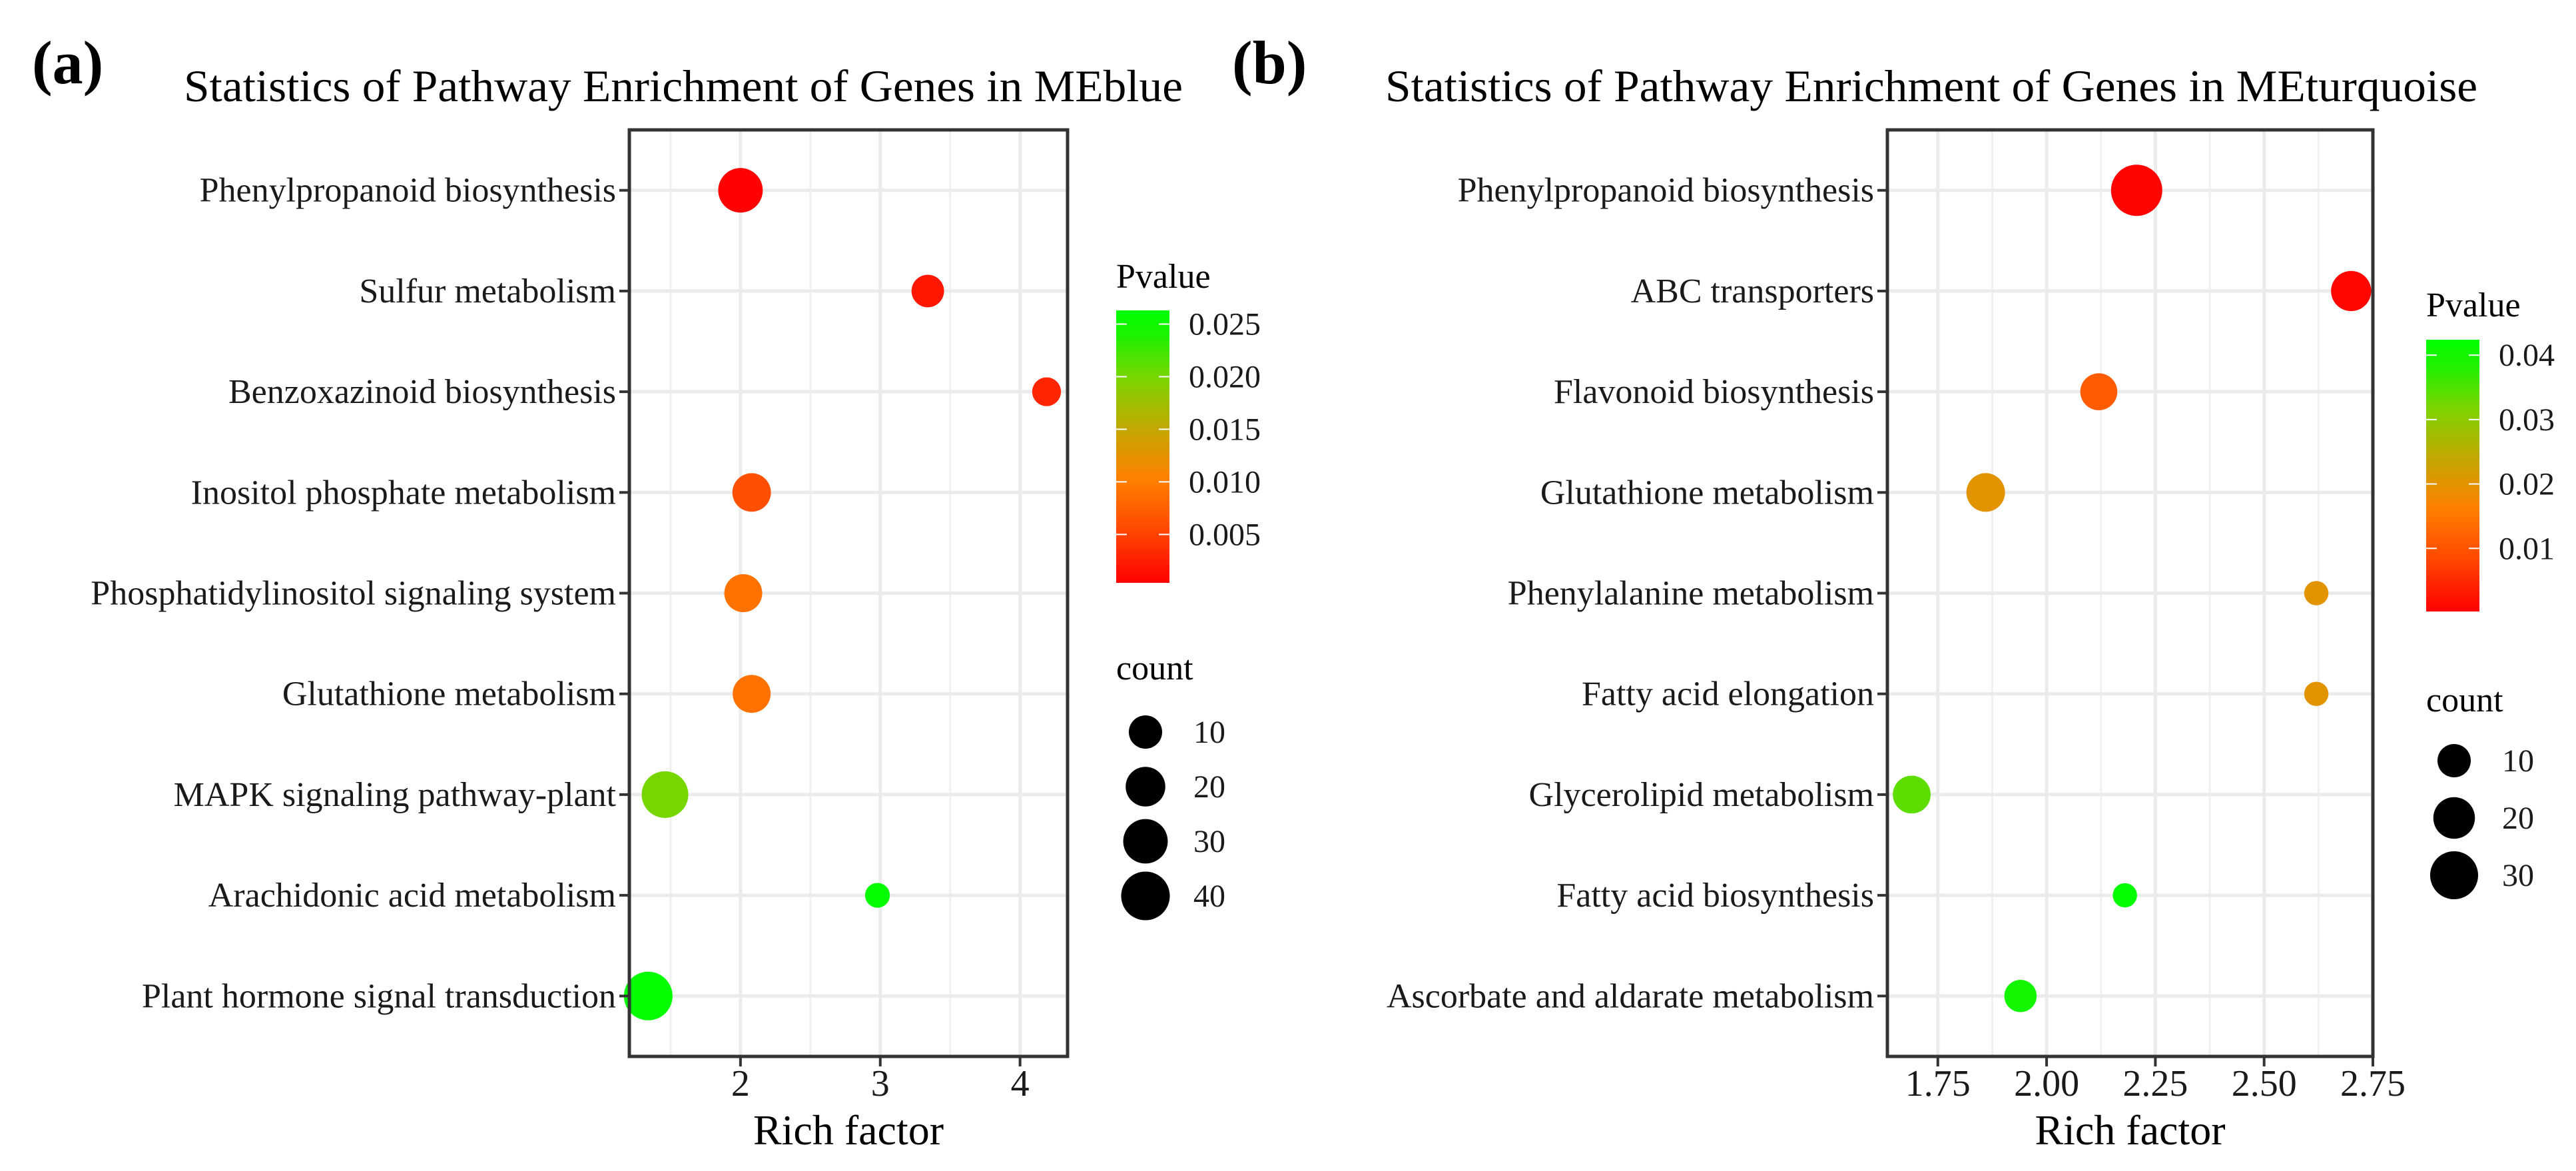  Describe the element at coordinates (2264, 1083) in the screenshot. I see `x-tick-label: 2.50` at that location.